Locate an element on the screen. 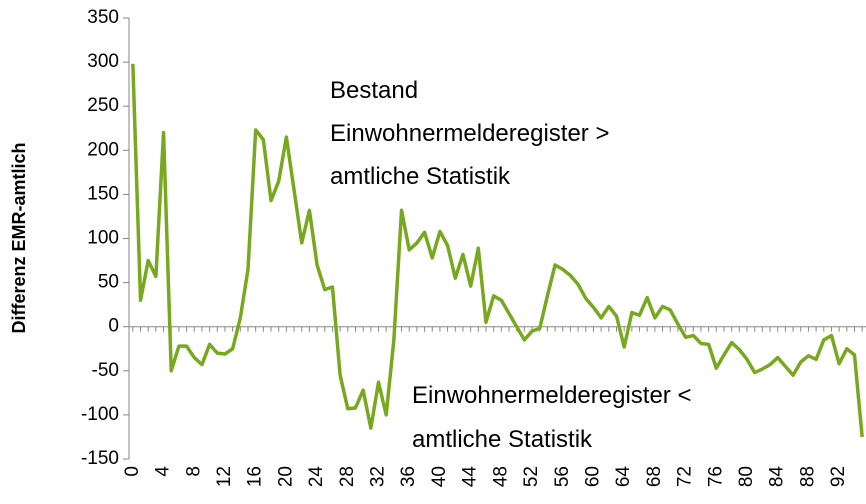  x-tick-label: 28 is located at coordinates (347, 476).